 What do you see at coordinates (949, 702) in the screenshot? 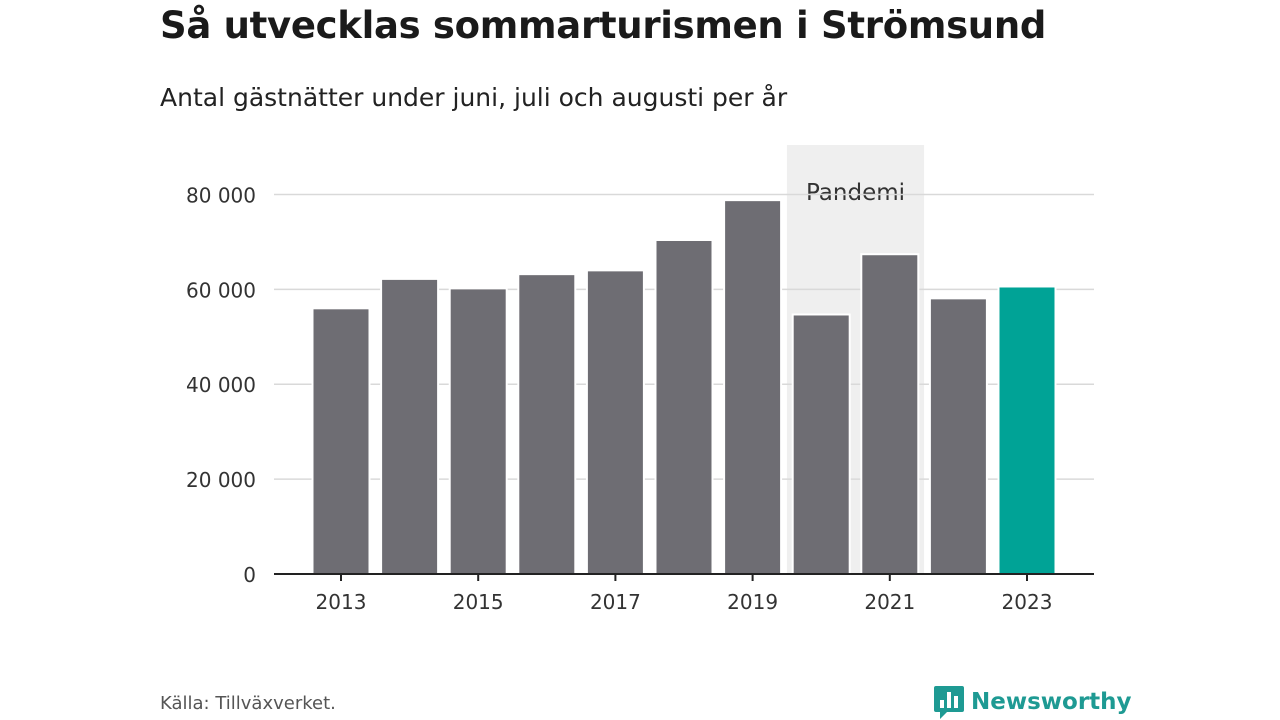
I see `bar-chart-speech-icon` at bounding box center [949, 702].